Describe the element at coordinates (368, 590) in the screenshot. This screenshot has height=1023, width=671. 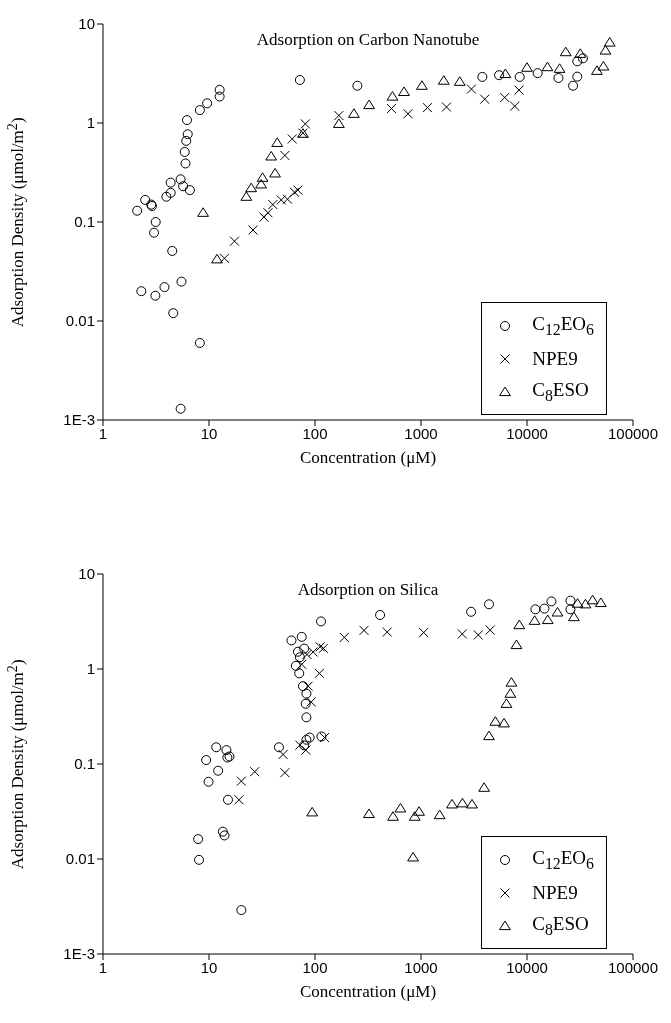
I see `chart-title: Adsorption on Silica` at that location.